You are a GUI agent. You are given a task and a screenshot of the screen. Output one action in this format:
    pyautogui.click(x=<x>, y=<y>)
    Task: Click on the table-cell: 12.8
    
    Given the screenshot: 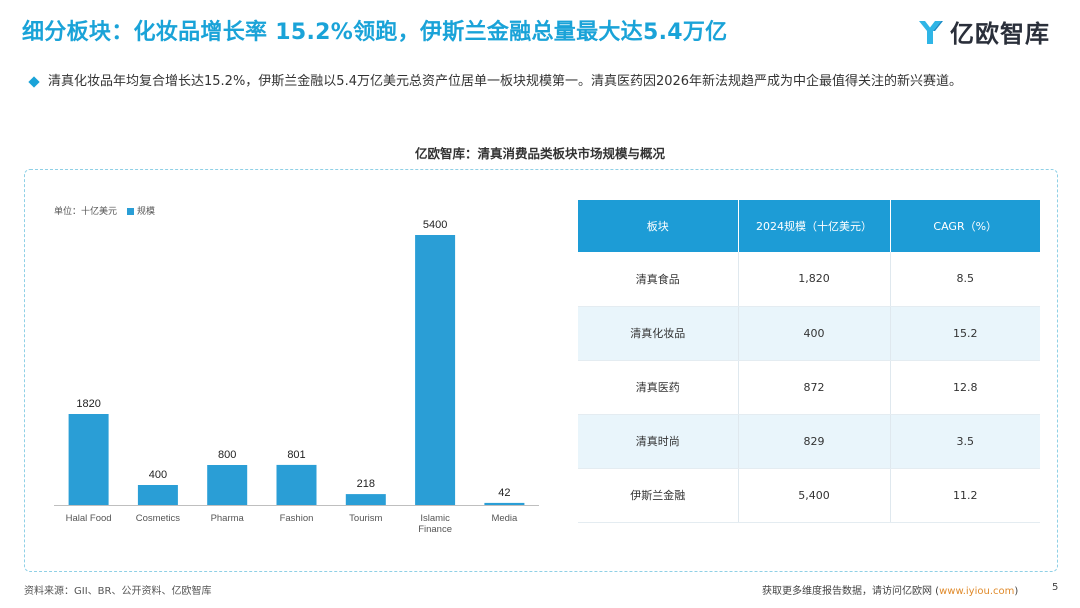 What is the action you would take?
    pyautogui.click(x=965, y=387)
    